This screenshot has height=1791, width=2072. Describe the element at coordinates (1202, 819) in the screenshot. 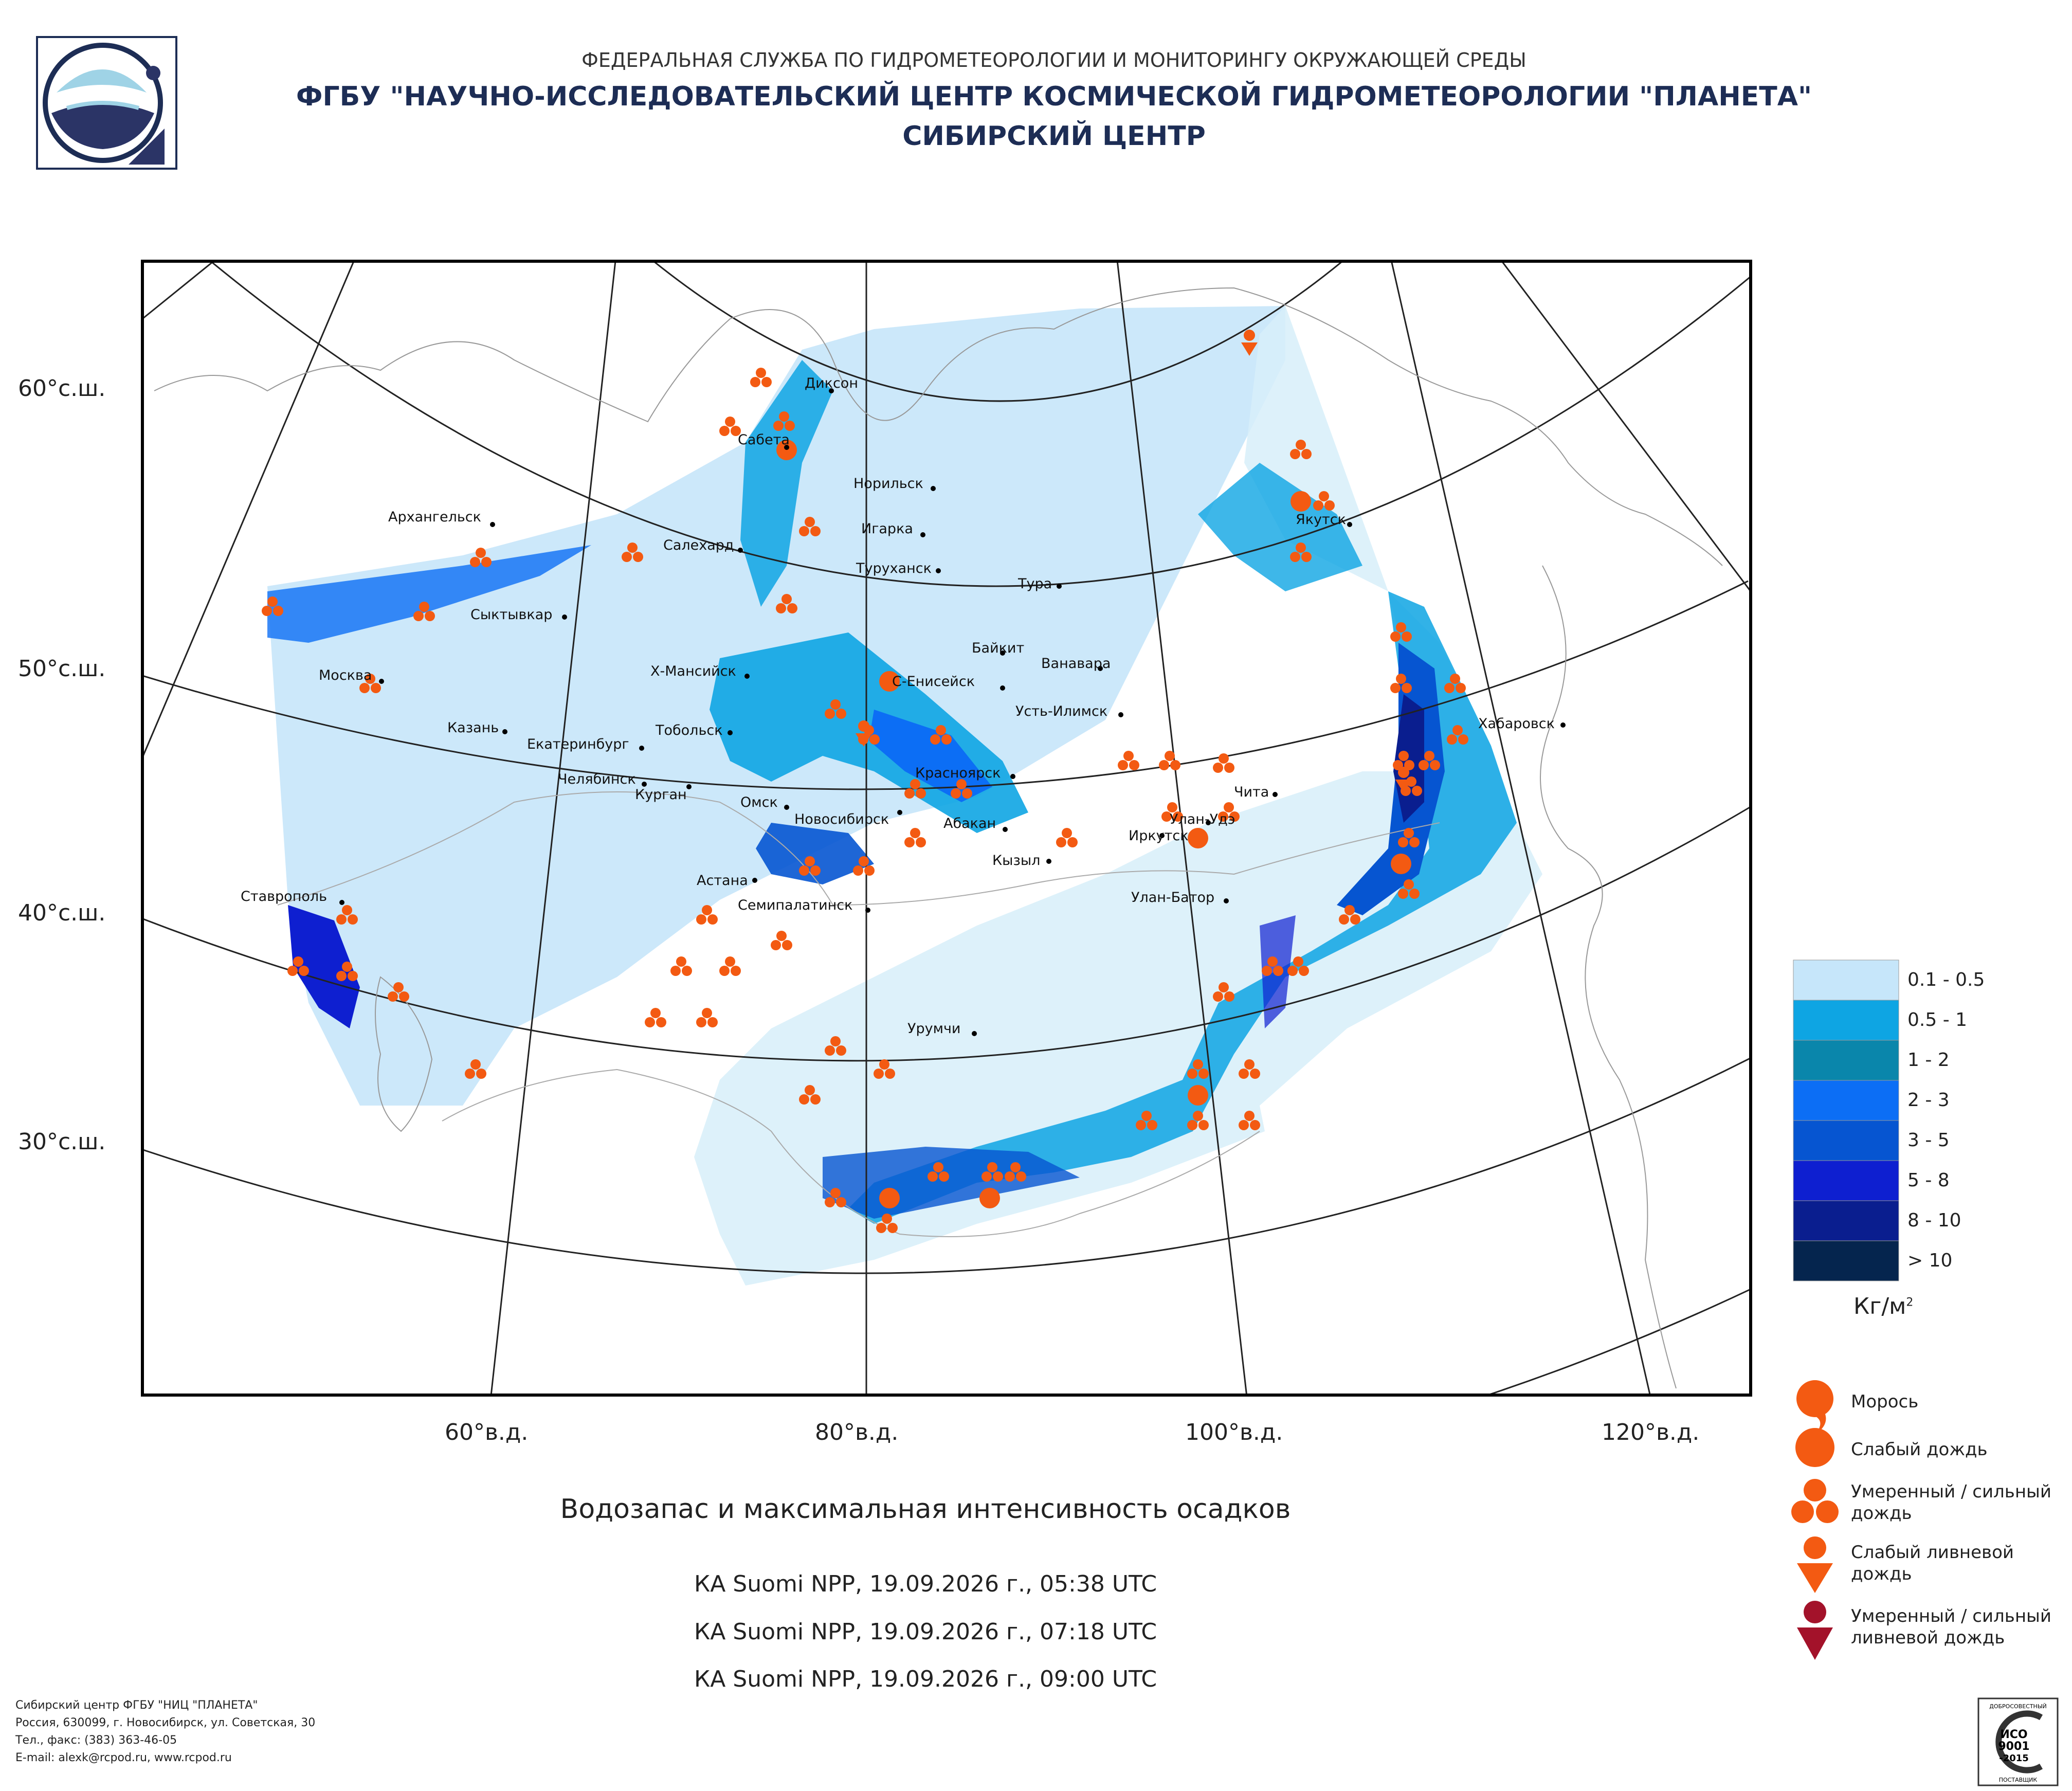

I see `city-label: Улан-Удэ` at that location.